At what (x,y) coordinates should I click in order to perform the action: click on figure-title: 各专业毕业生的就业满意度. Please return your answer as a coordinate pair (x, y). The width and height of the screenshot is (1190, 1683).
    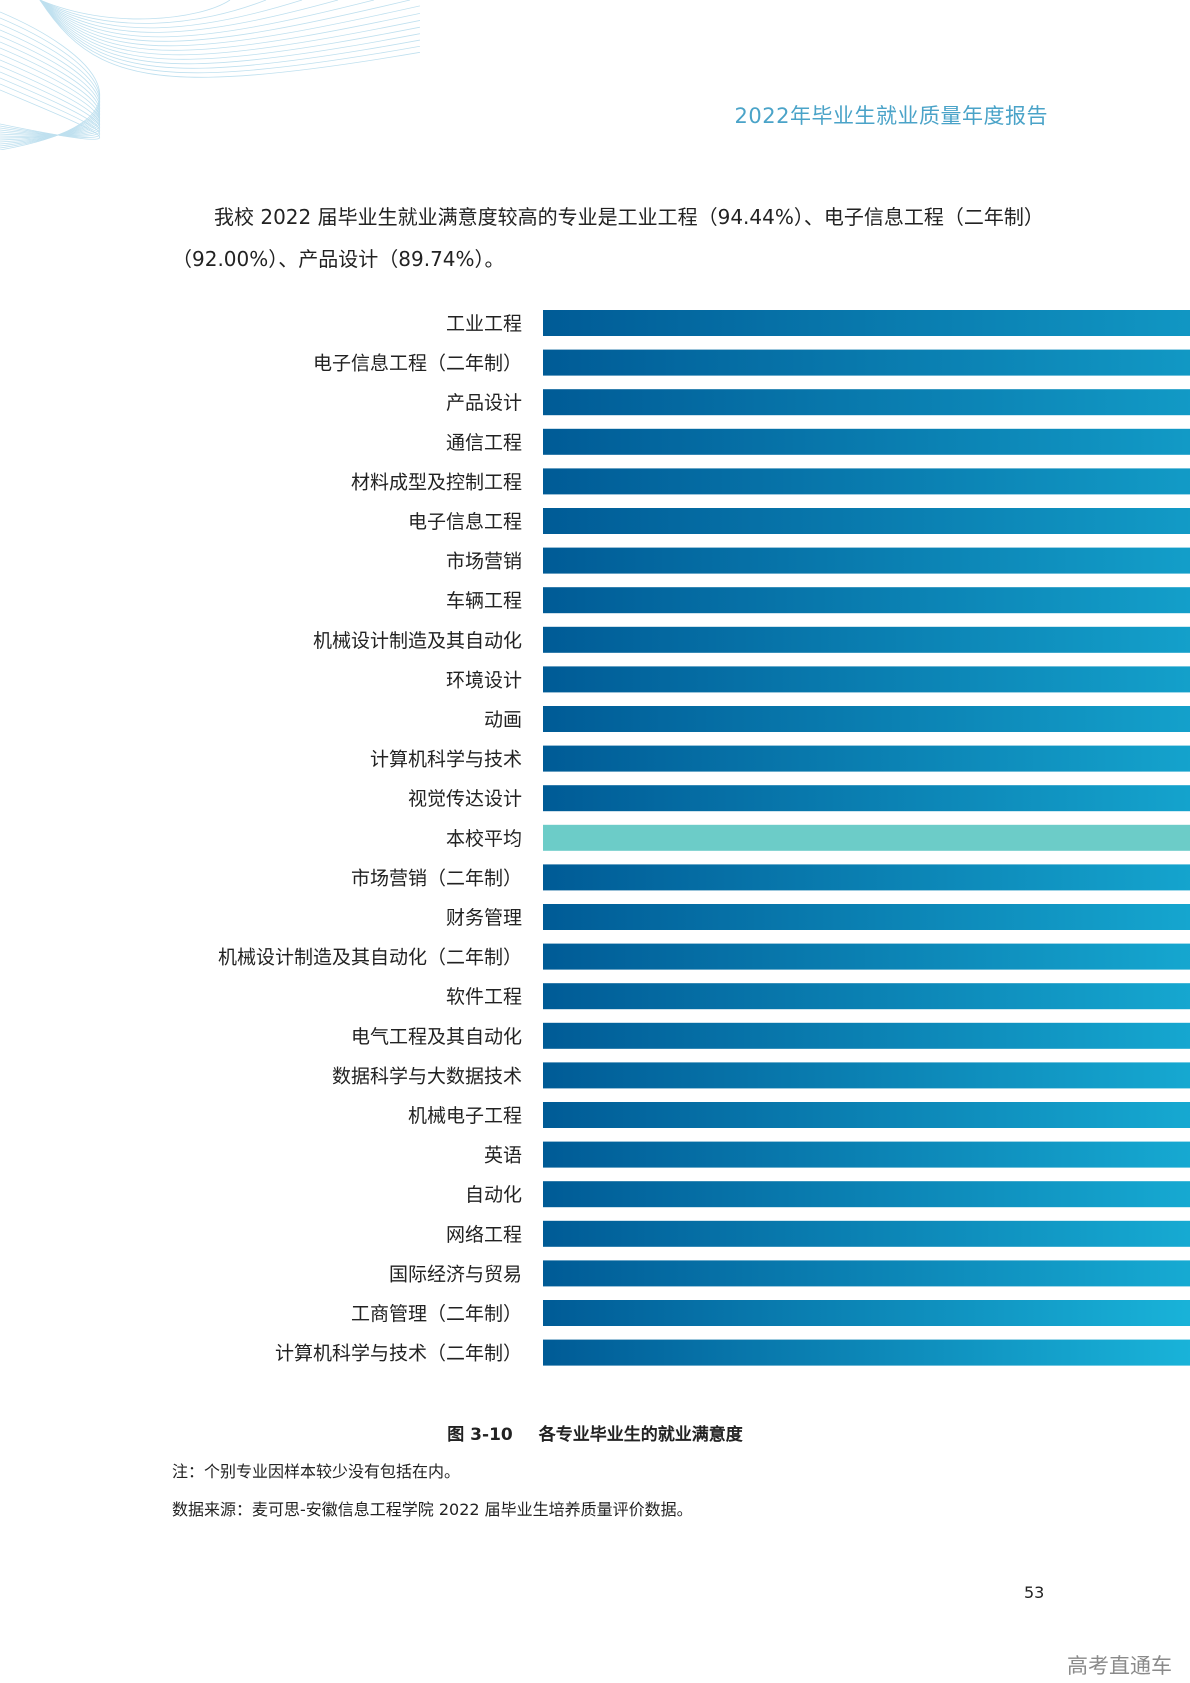
    Looking at the image, I should click on (640, 1435).